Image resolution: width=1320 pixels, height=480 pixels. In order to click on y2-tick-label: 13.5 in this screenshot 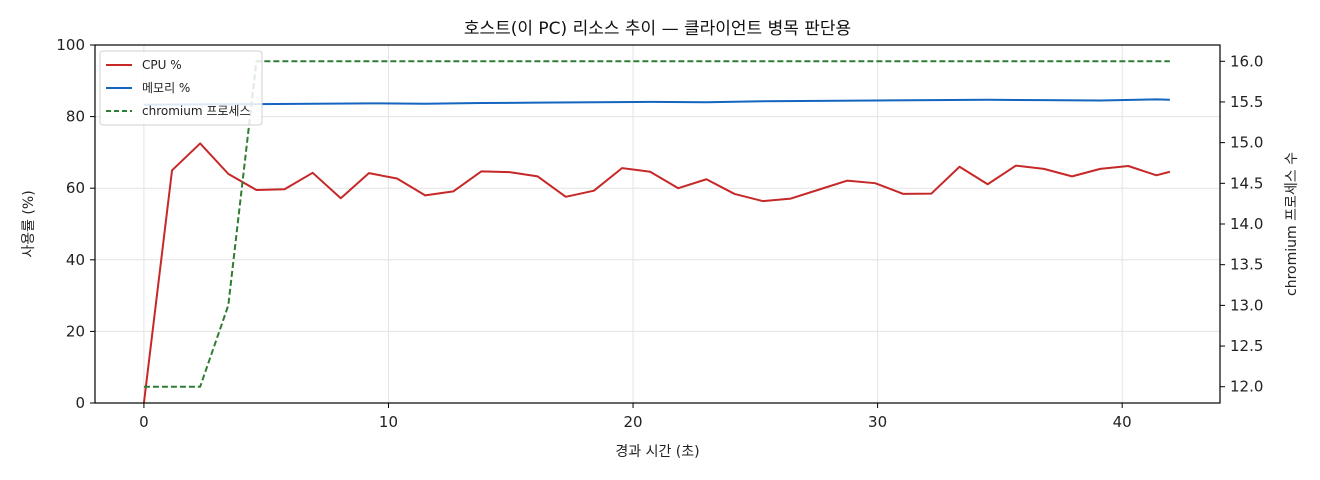, I will do `click(1246, 265)`.